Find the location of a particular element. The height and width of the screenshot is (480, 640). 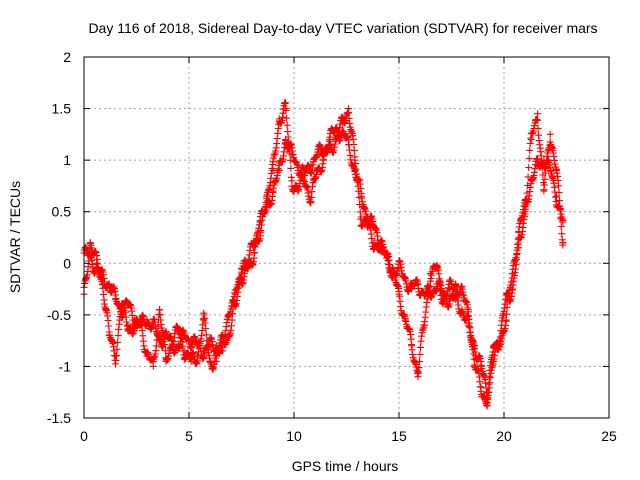

x-tick-label: 0 is located at coordinates (84, 436).